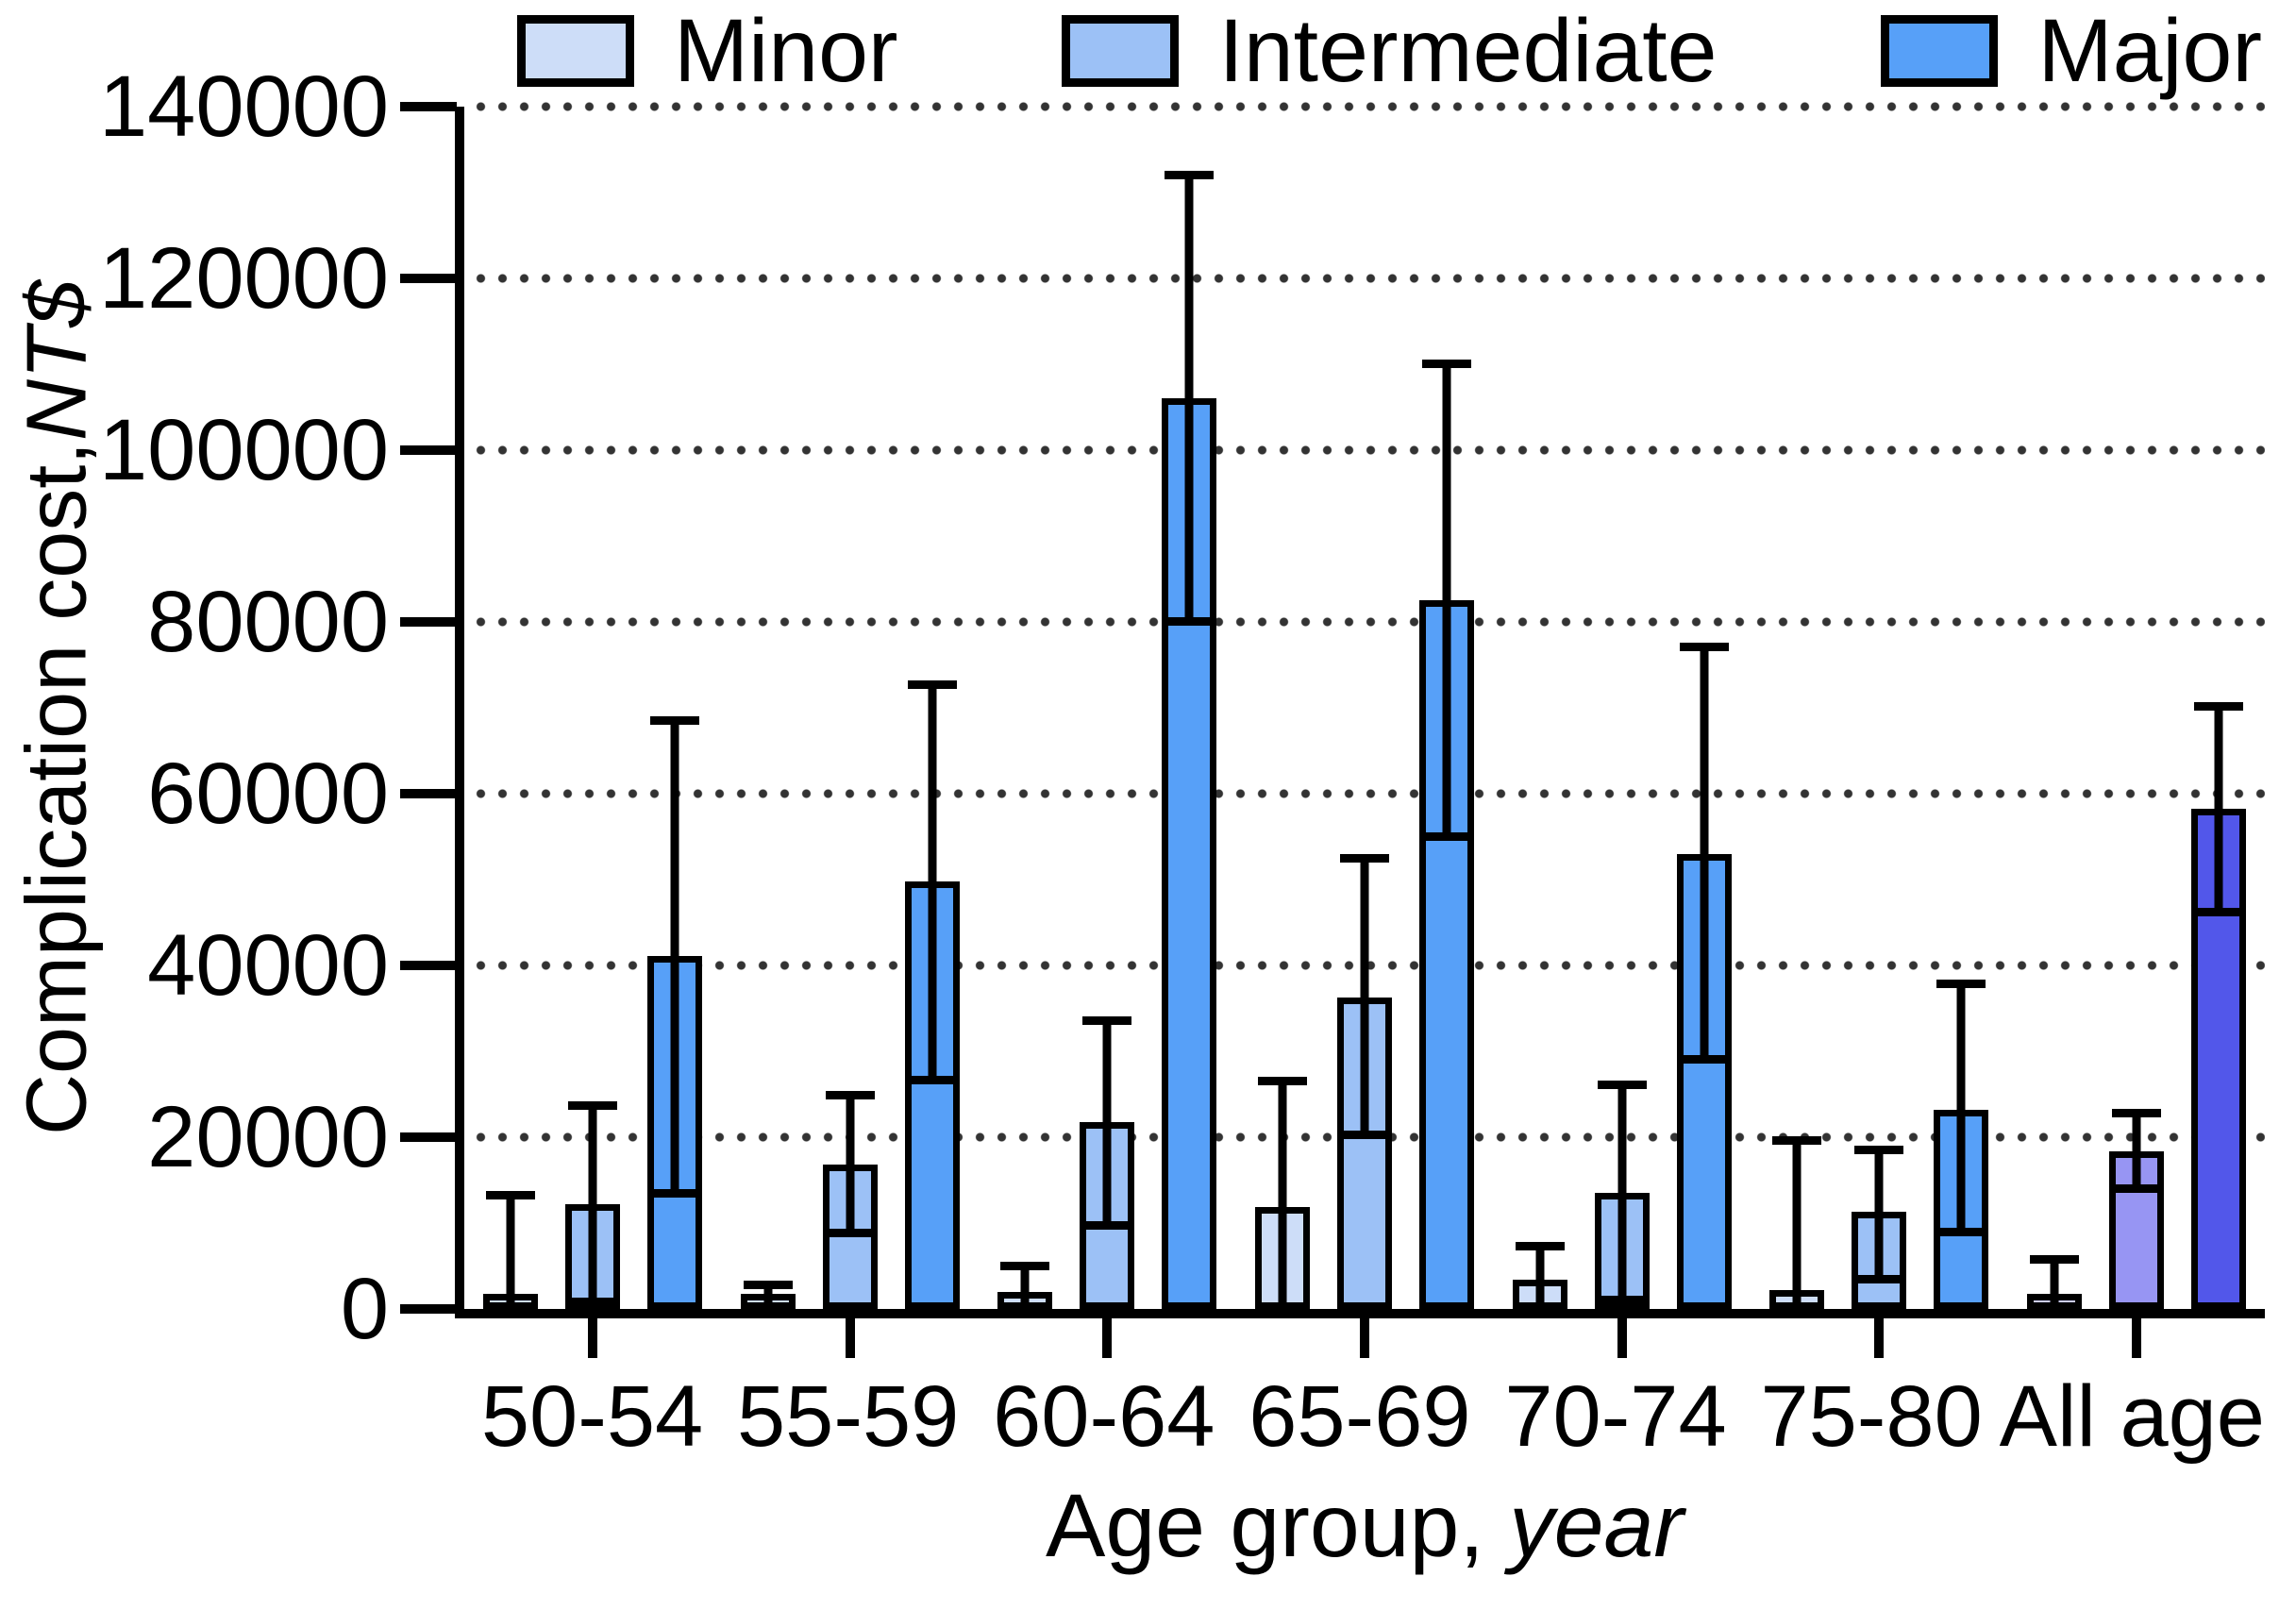  I want to click on minor-swatch-icon, so click(576, 51).